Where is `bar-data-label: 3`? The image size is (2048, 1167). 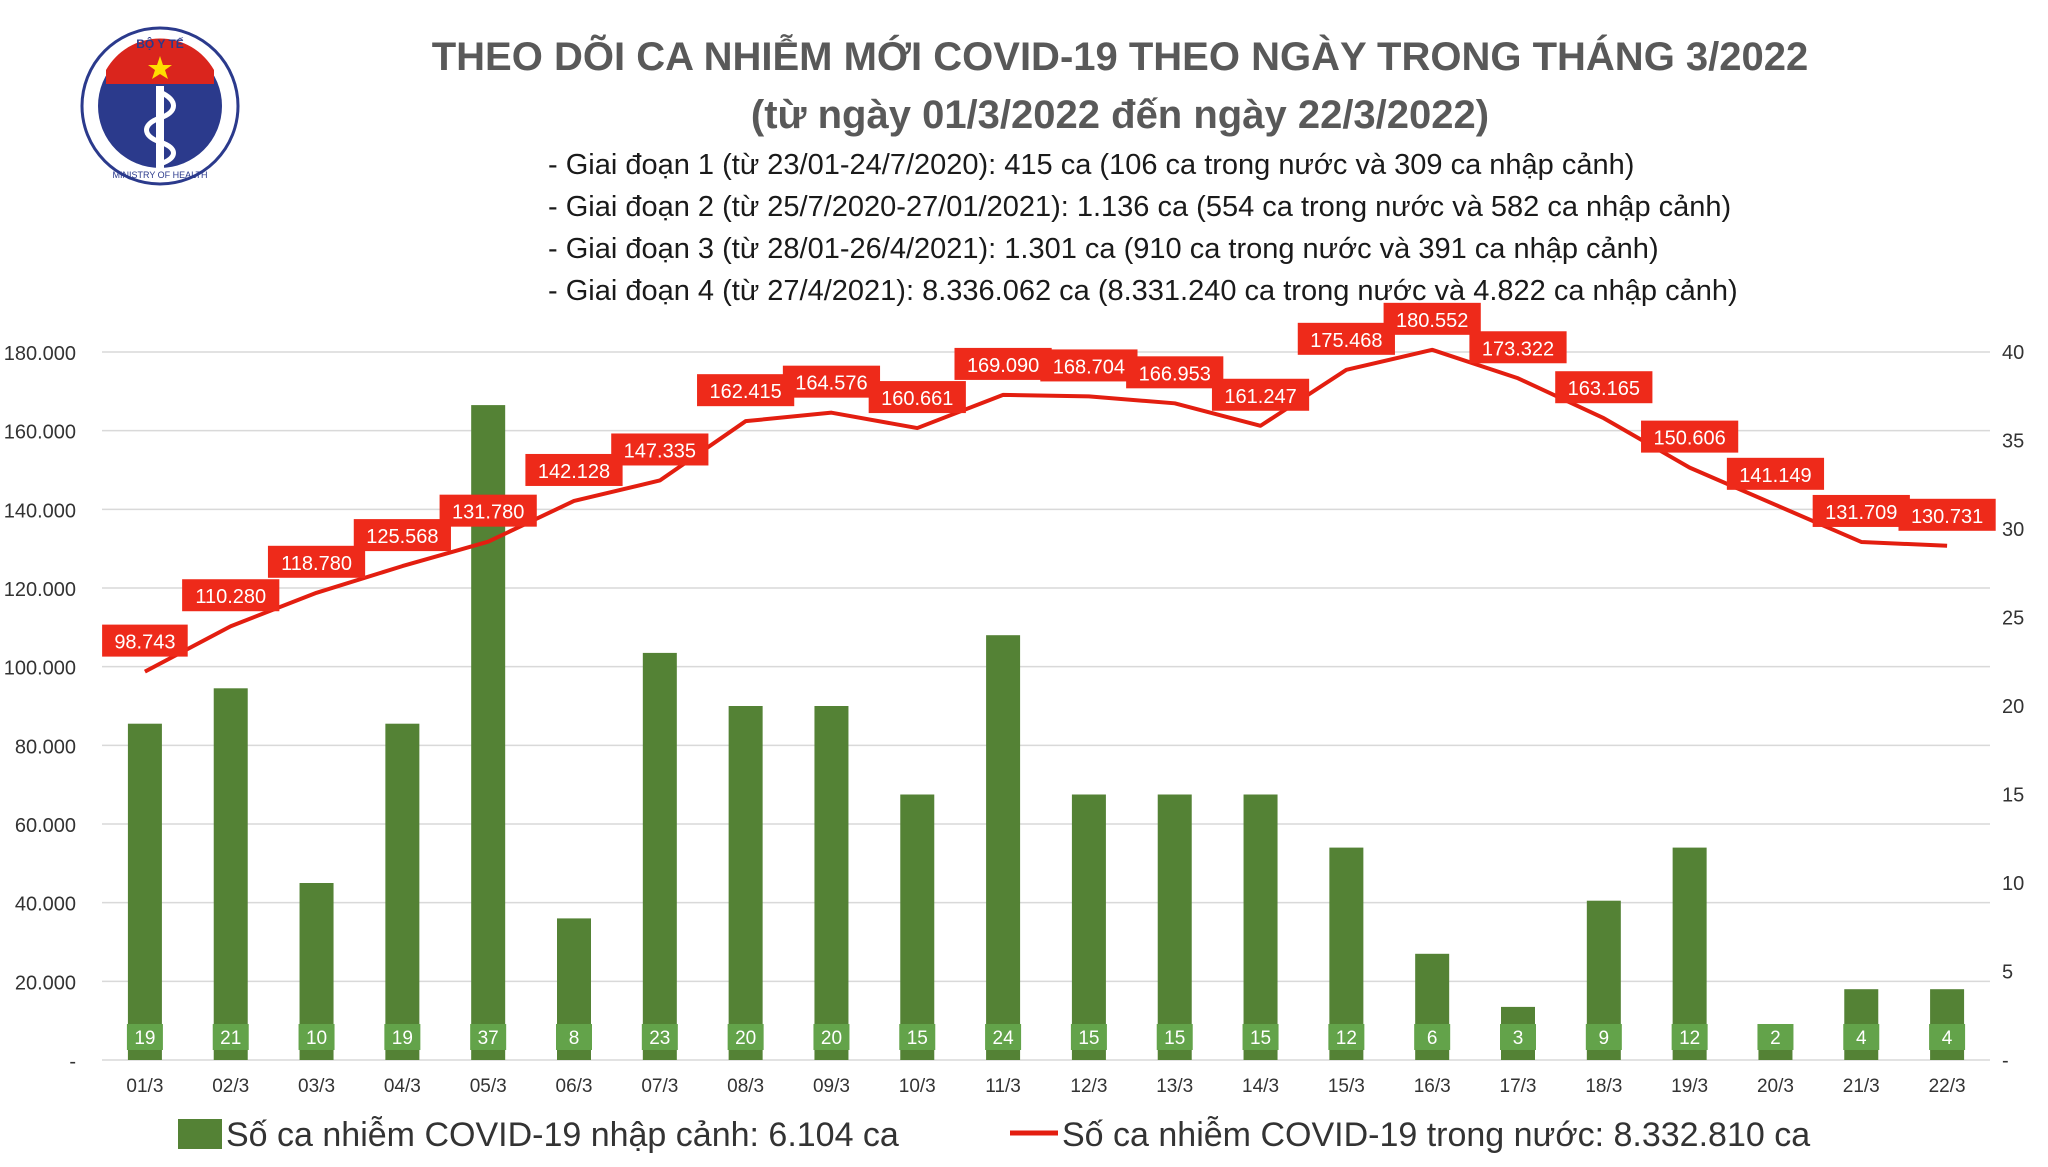 bar-data-label: 3 is located at coordinates (1518, 1038).